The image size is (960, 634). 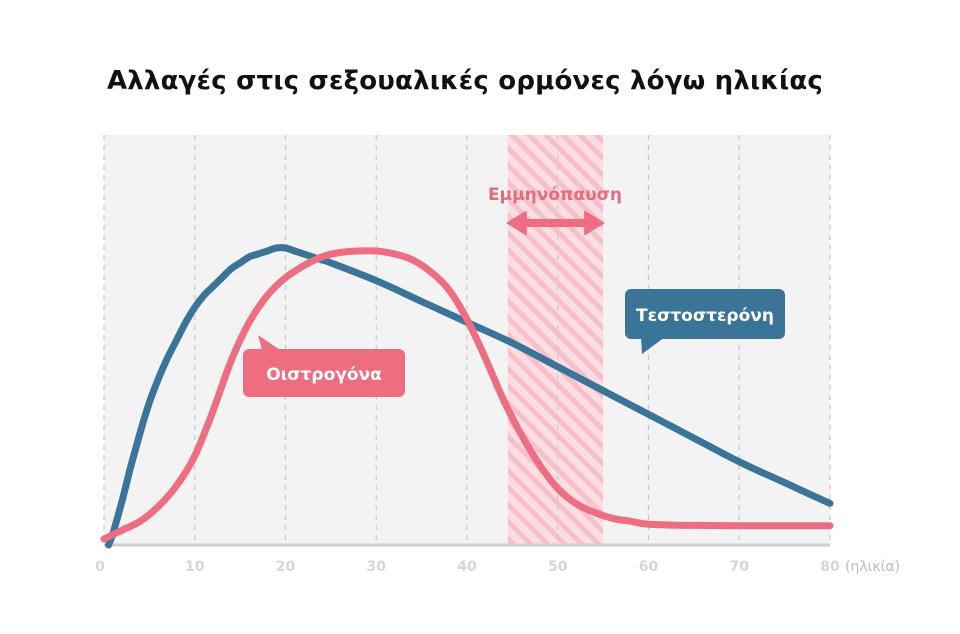 I want to click on estrogen-bubble: Οιστρογόνα, so click(x=324, y=366).